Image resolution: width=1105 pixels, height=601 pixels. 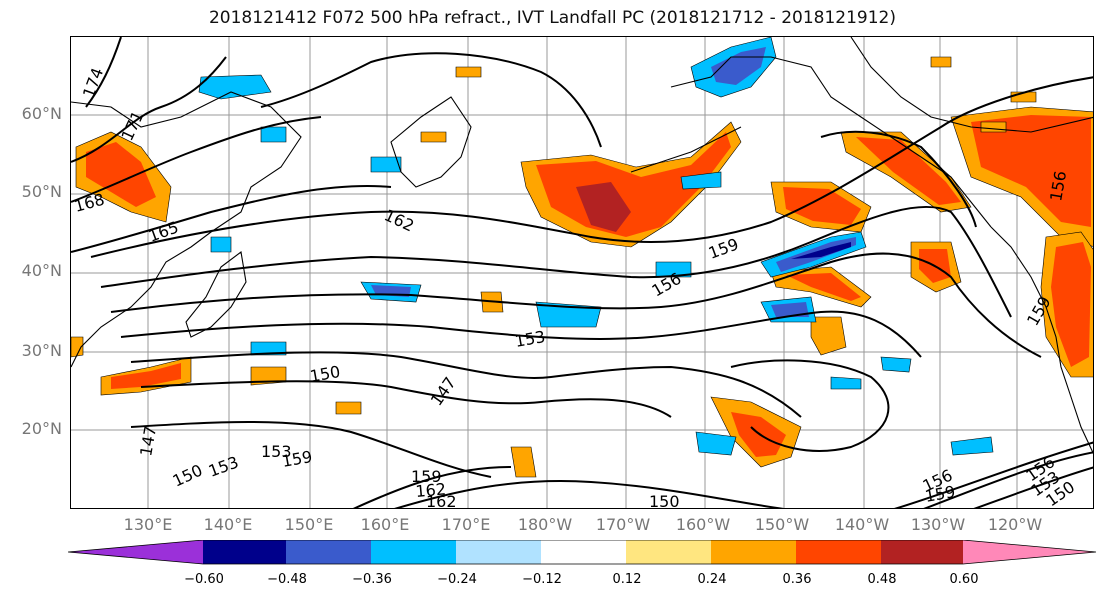 I want to click on lon-label-130e: 130°E, so click(x=148, y=524).